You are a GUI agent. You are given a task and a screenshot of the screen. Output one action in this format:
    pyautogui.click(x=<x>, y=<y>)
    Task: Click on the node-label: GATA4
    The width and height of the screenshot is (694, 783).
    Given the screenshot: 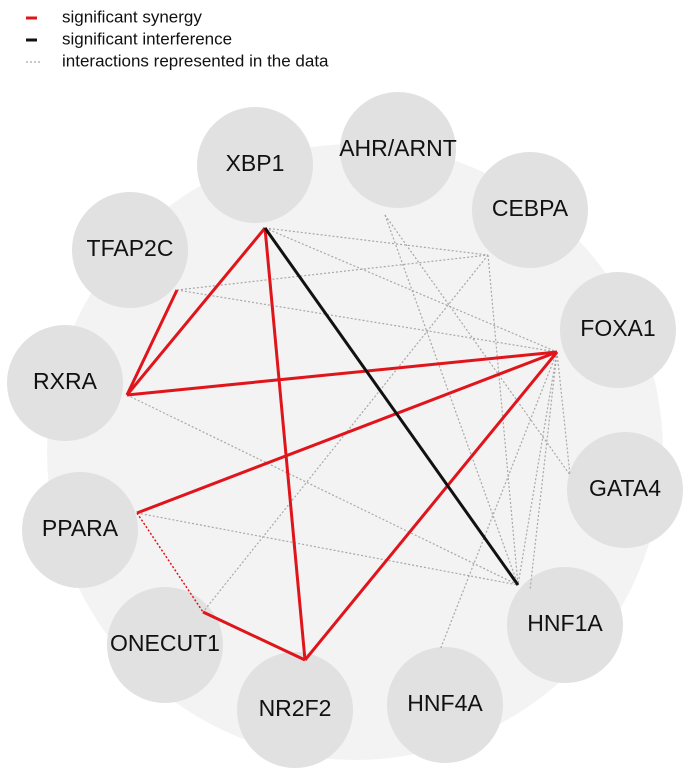 What is the action you would take?
    pyautogui.click(x=625, y=488)
    